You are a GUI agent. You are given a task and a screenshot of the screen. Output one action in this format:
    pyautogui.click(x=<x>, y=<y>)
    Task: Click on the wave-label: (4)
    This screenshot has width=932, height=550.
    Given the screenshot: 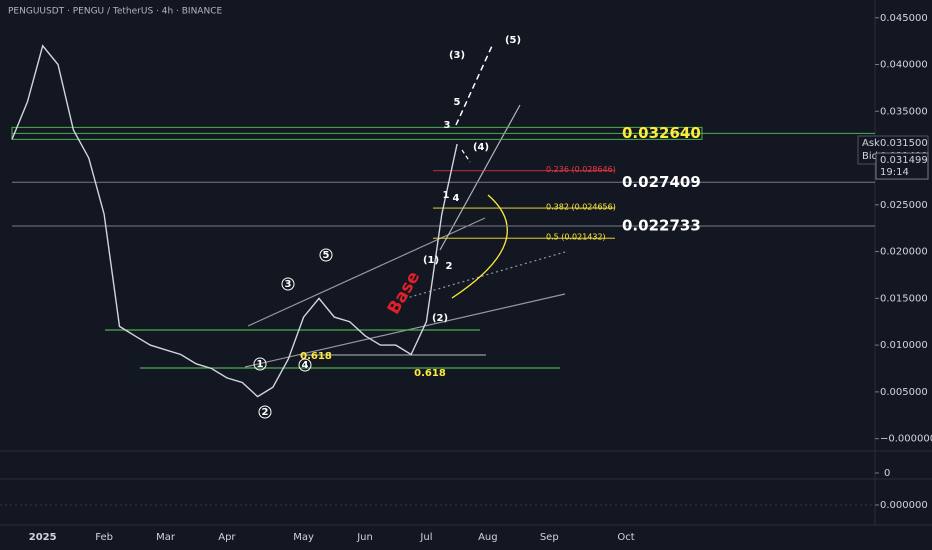 What is the action you would take?
    pyautogui.click(x=481, y=147)
    